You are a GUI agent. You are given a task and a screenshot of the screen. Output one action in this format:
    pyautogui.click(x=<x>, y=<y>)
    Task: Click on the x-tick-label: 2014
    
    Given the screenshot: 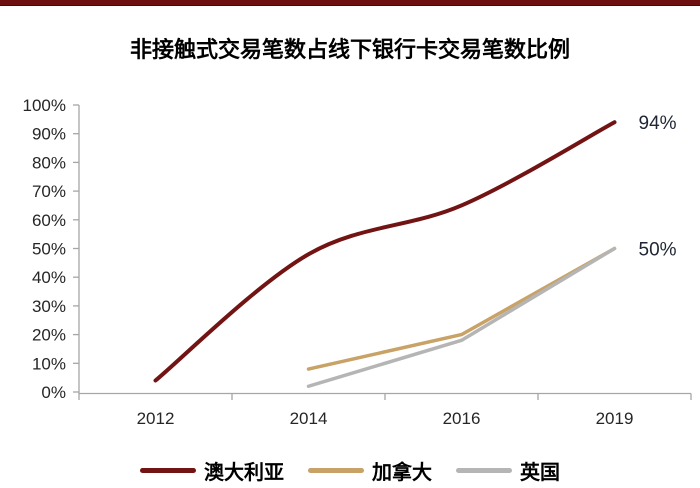 What is the action you would take?
    pyautogui.click(x=309, y=418)
    